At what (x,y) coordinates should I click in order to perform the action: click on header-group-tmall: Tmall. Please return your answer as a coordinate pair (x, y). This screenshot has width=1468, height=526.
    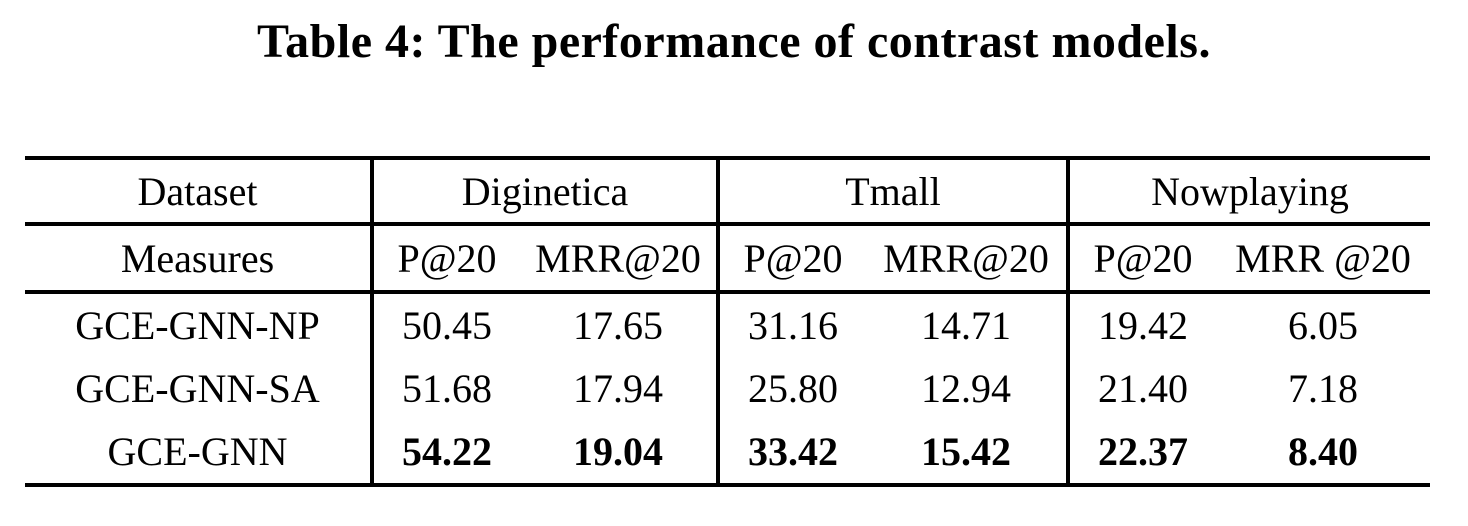
    Looking at the image, I should click on (894, 192).